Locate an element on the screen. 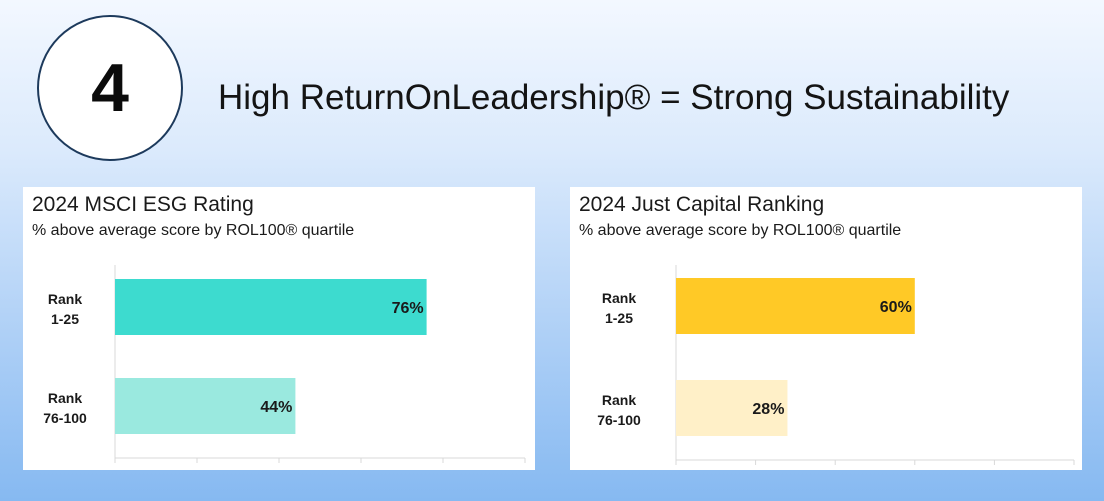 This screenshot has width=1104, height=501. msci-category-label-2: 76-100 is located at coordinates (65, 418).